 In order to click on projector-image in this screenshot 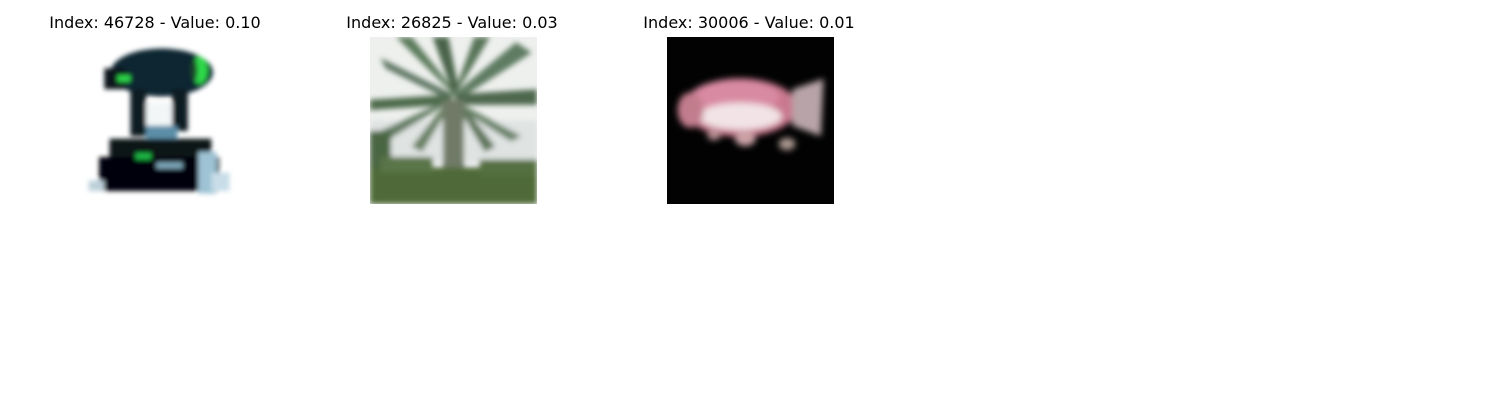, I will do `click(156, 120)`.